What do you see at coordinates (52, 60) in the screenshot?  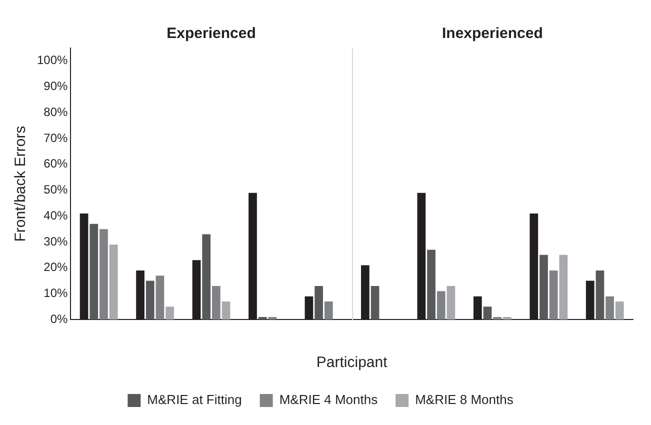 I see `y-tick-label: 100%` at bounding box center [52, 60].